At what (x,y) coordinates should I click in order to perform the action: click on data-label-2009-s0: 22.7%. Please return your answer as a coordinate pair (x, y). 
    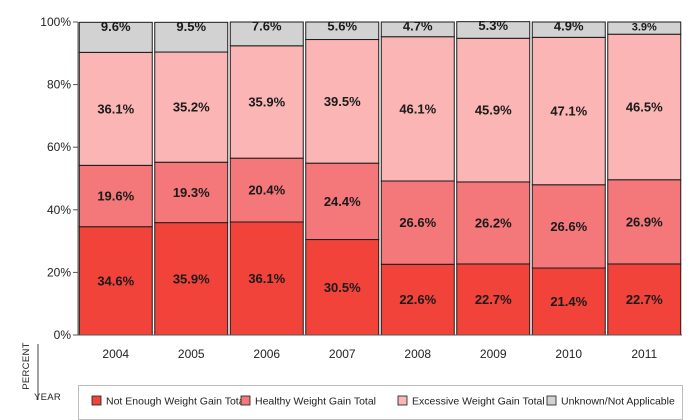
    Looking at the image, I should click on (493, 299).